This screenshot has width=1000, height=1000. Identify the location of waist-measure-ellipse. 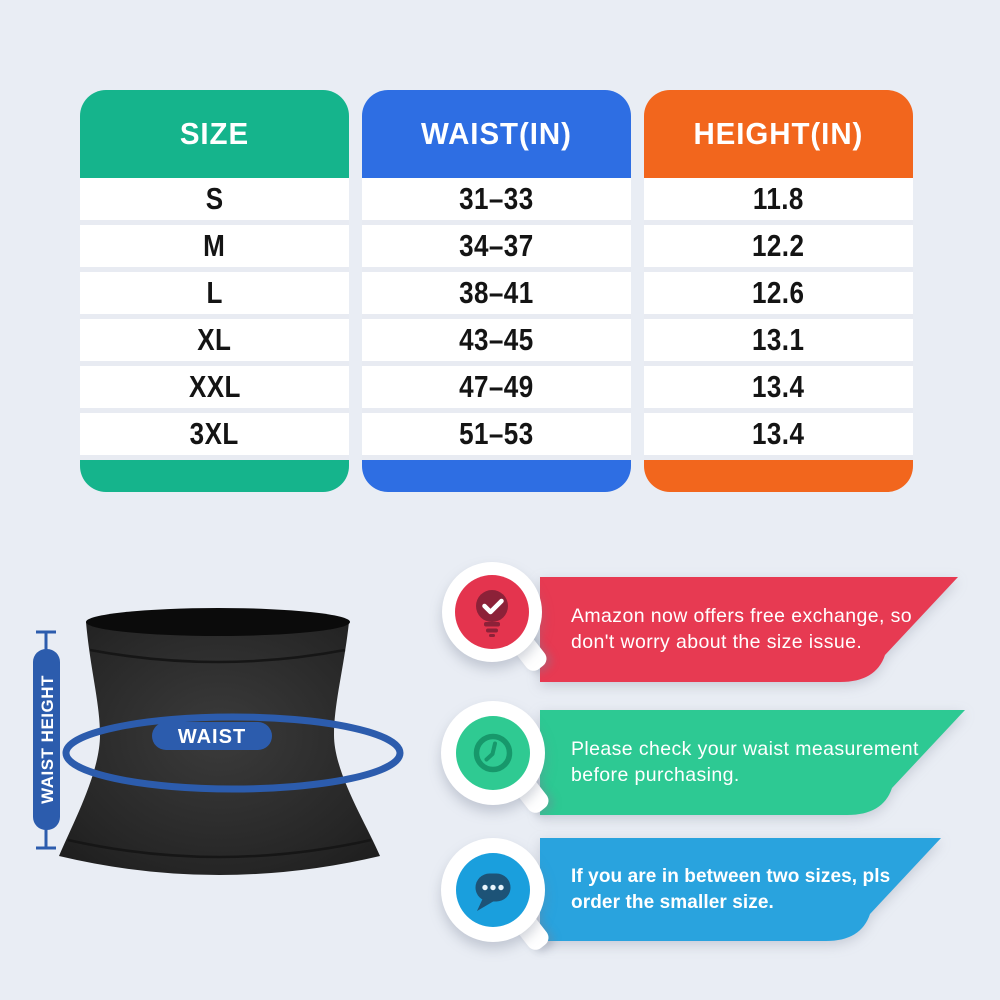
(233, 753).